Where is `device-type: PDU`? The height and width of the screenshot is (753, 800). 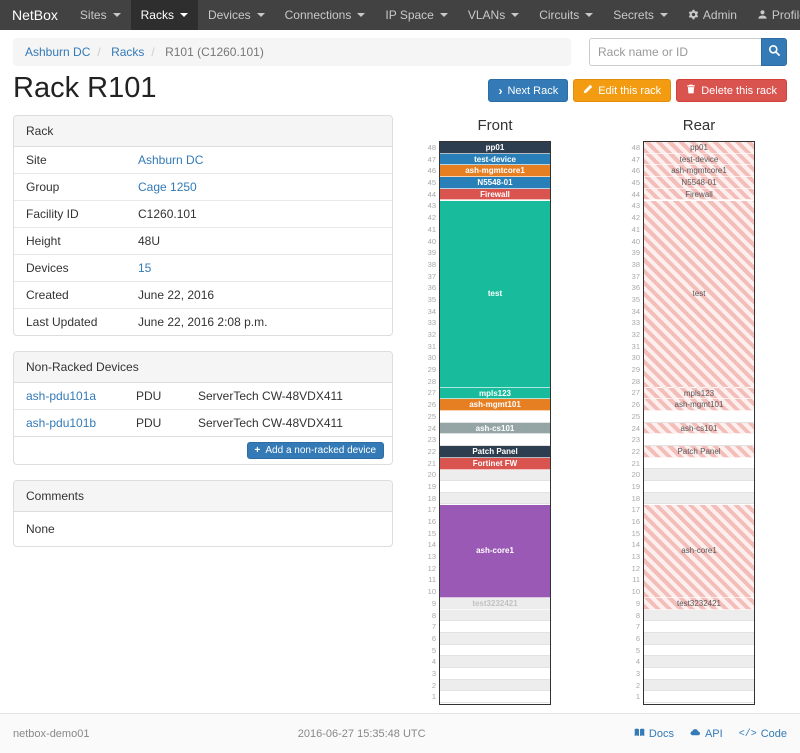 device-type: PDU is located at coordinates (149, 396).